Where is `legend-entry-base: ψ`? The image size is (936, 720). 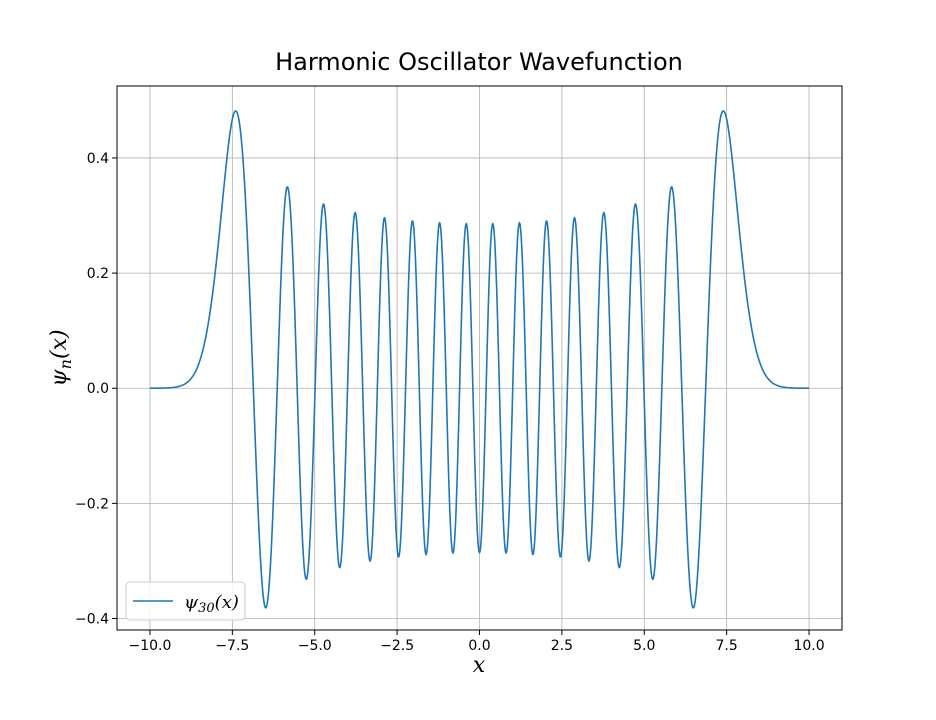
legend-entry-base: ψ is located at coordinates (191, 602).